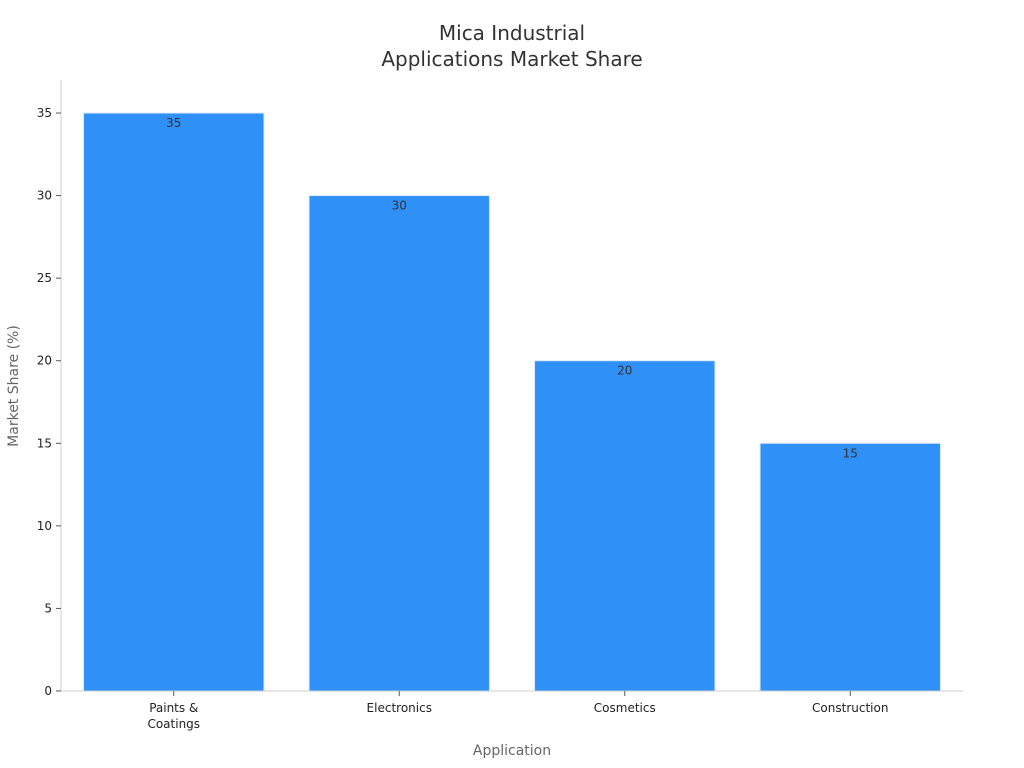 Image resolution: width=1024 pixels, height=768 pixels. Describe the element at coordinates (511, 59) in the screenshot. I see `chart-title-line-2: Applications Market Share` at that location.